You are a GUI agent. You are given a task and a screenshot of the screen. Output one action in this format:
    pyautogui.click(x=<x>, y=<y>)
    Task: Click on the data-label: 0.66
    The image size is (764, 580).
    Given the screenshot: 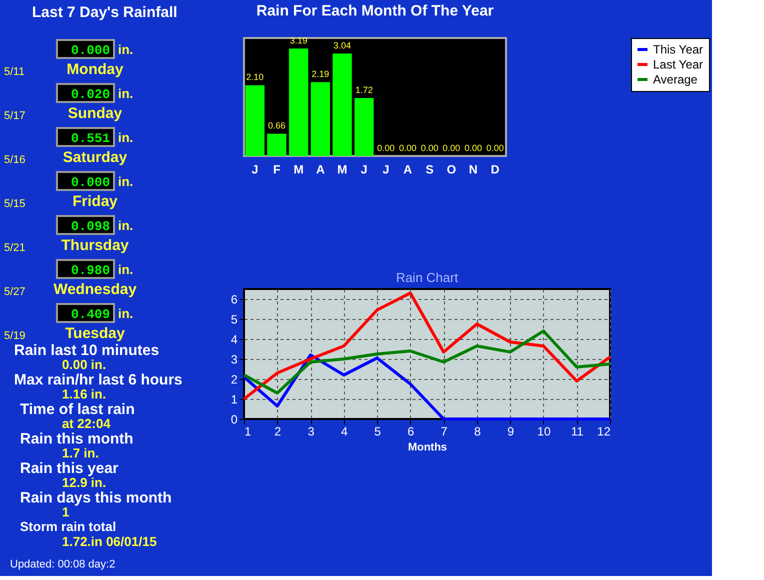 What is the action you would take?
    pyautogui.click(x=277, y=125)
    